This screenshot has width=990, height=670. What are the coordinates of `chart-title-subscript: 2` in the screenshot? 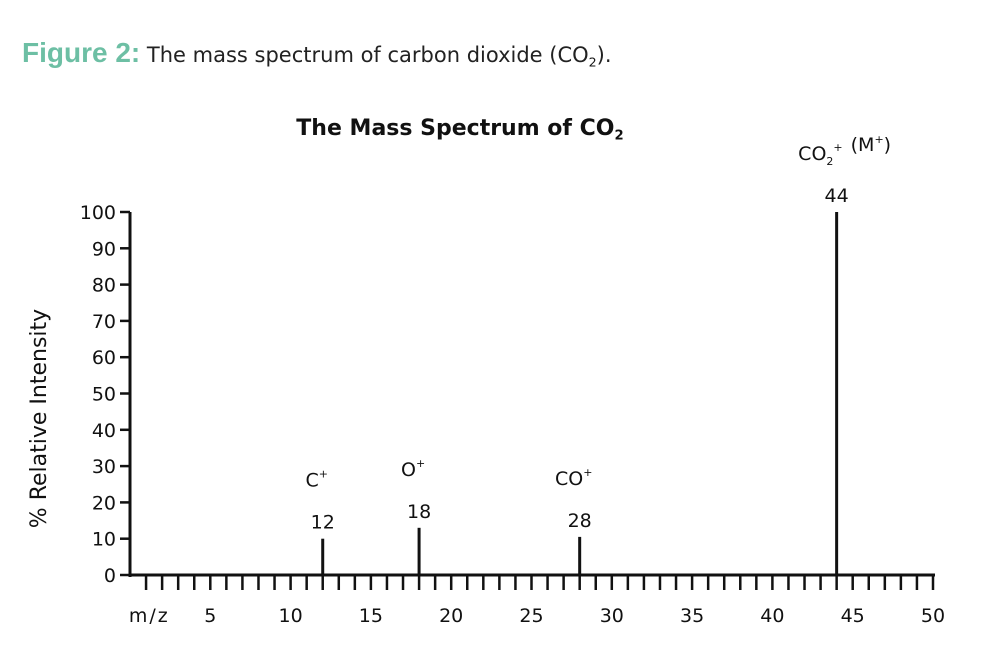 It's located at (619, 136).